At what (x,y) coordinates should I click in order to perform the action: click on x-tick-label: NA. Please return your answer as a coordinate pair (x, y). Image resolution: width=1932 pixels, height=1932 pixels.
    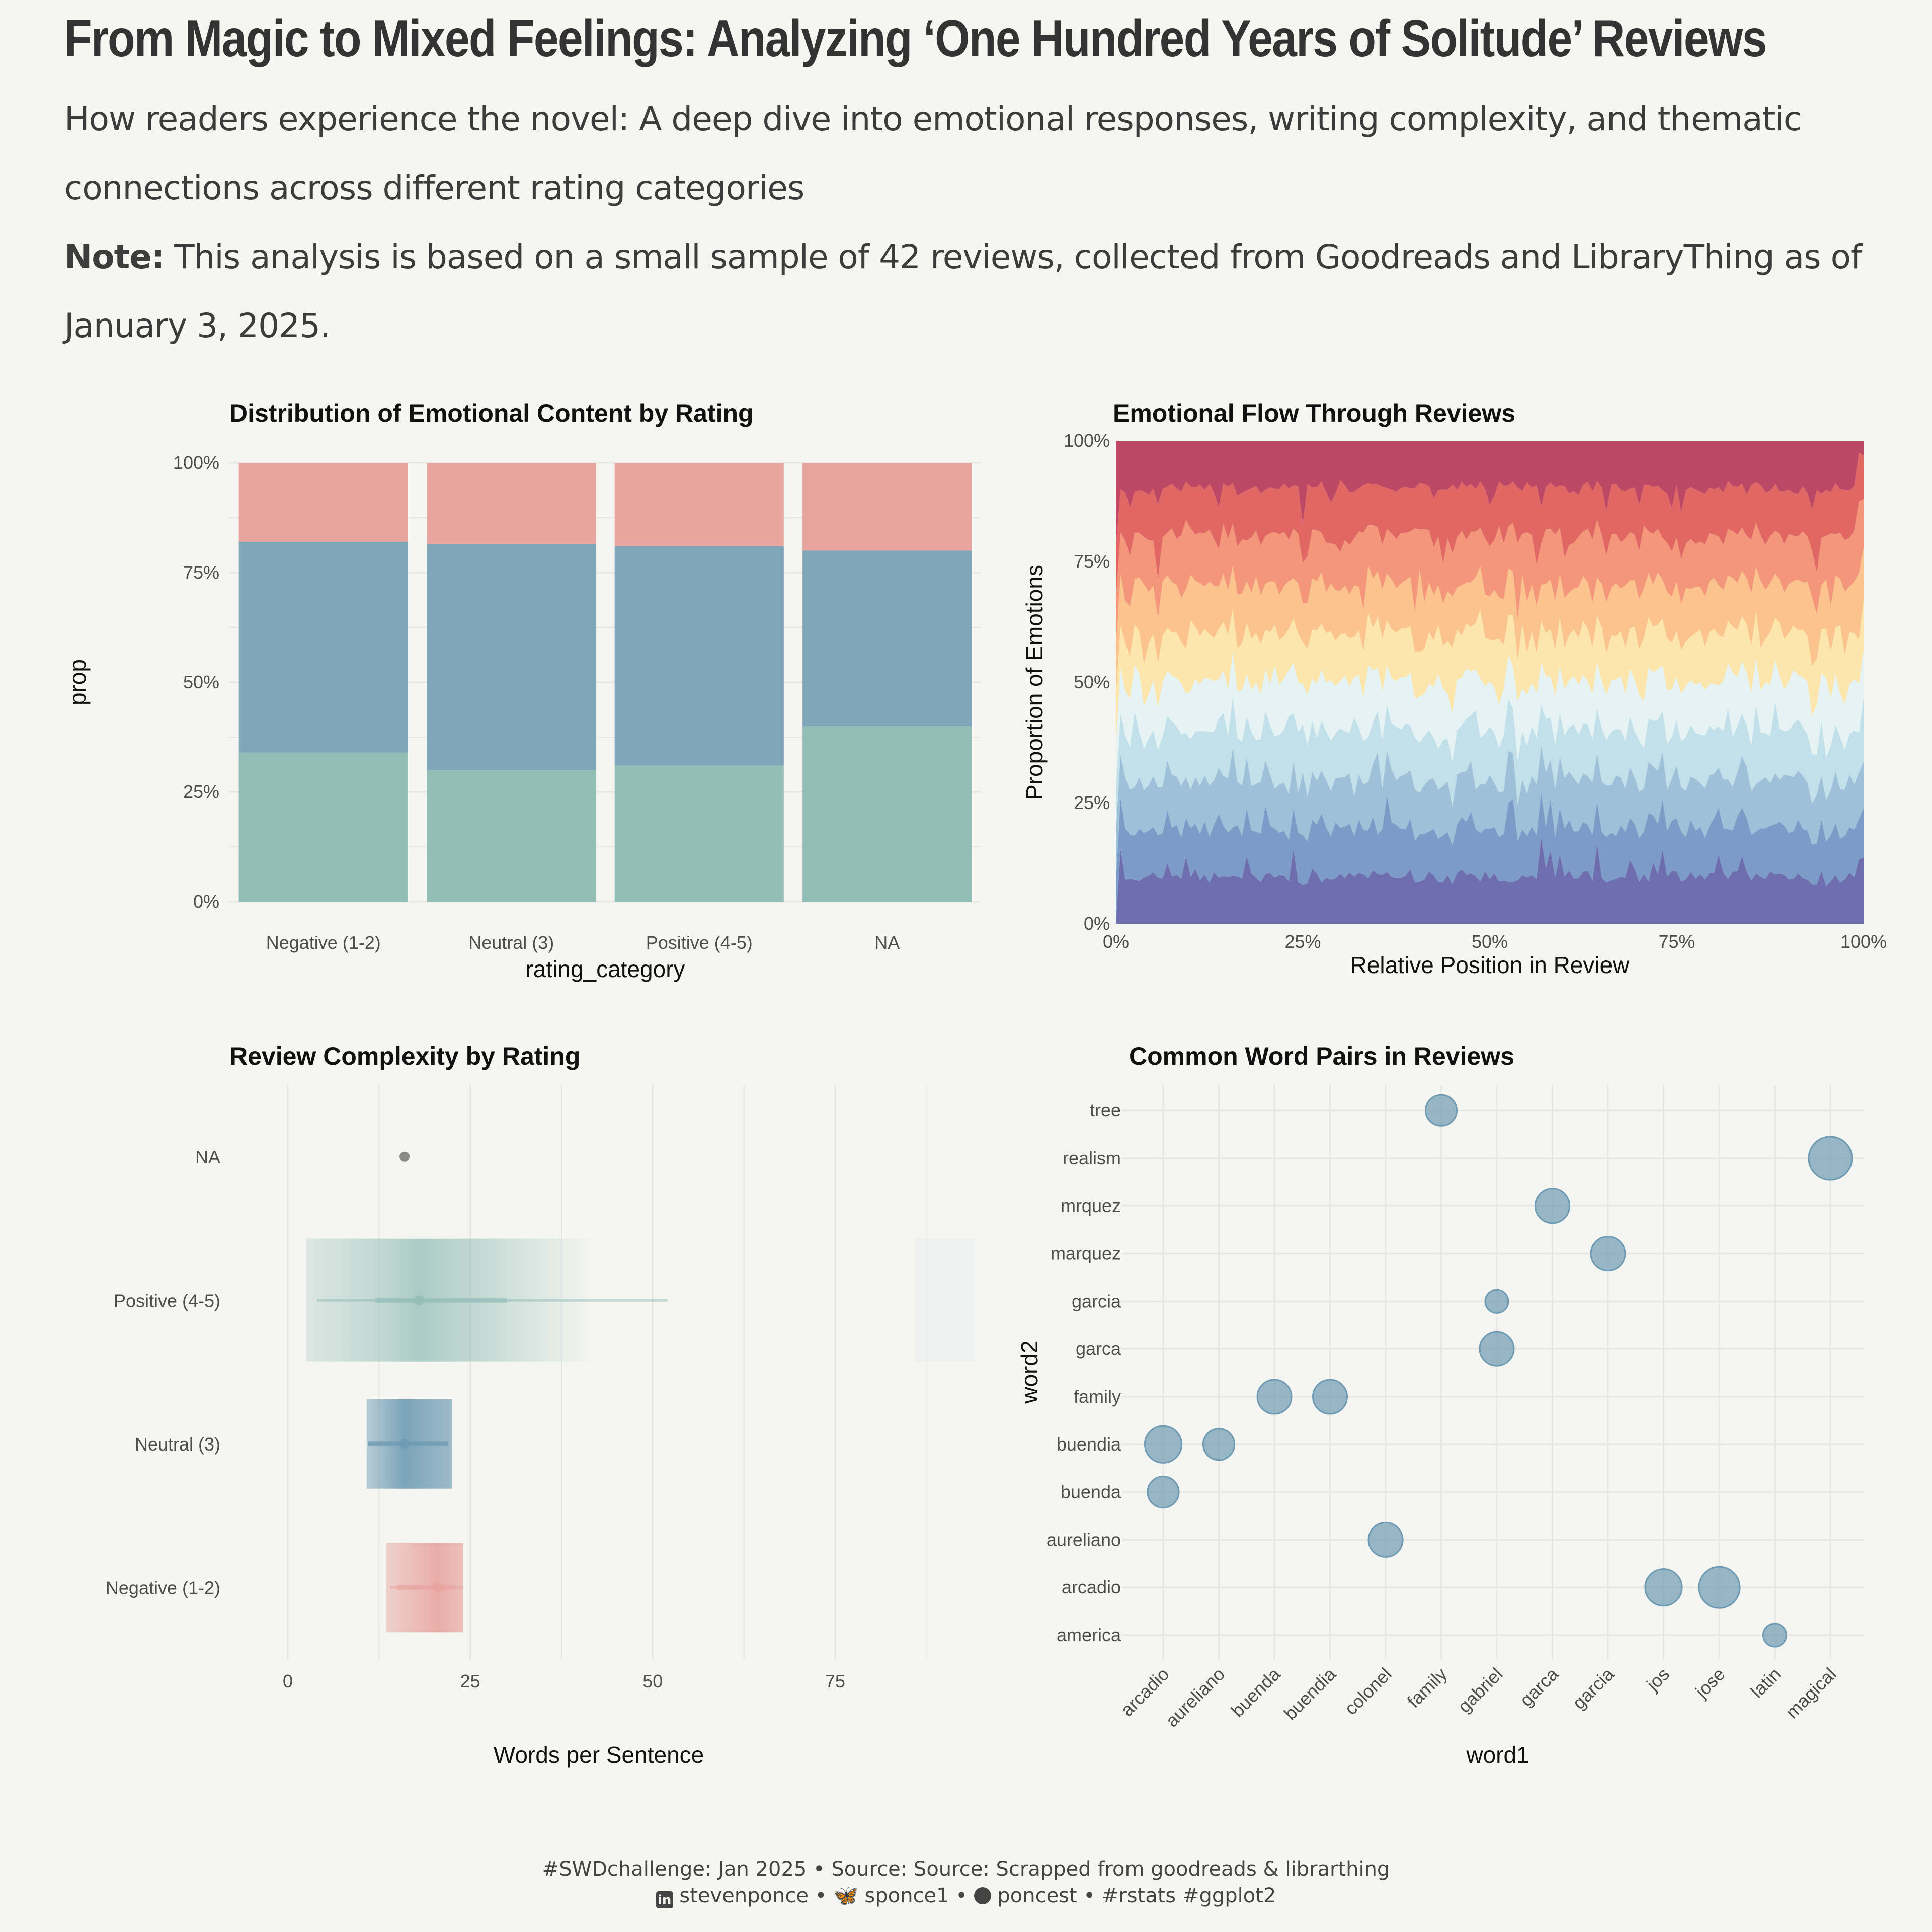
    Looking at the image, I should click on (887, 942).